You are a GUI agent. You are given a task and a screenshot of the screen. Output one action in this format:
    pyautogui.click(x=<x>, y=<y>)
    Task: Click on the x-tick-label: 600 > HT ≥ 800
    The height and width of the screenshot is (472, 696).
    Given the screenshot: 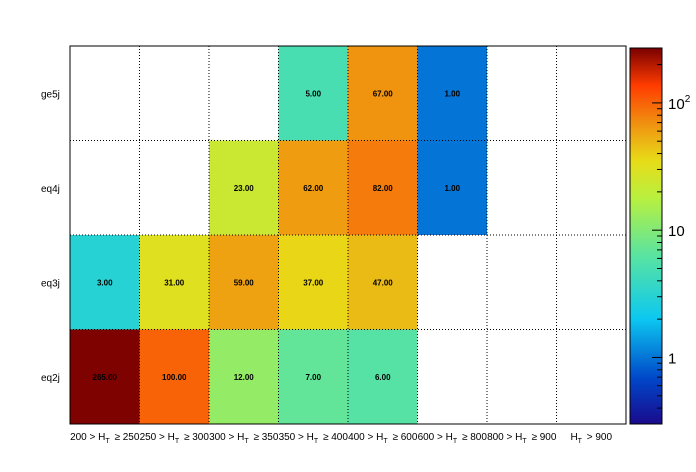 What is the action you would take?
    pyautogui.click(x=453, y=438)
    